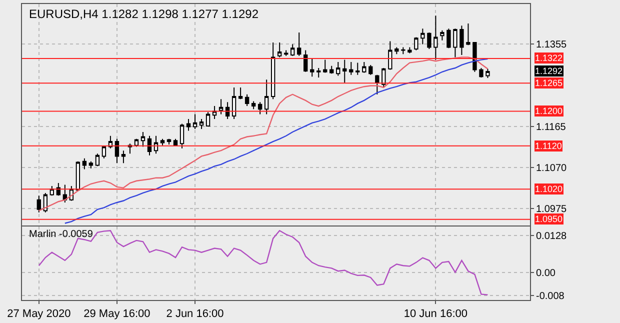  Describe the element at coordinates (552, 45) in the screenshot. I see `y-tick-label: 1.1355` at that location.